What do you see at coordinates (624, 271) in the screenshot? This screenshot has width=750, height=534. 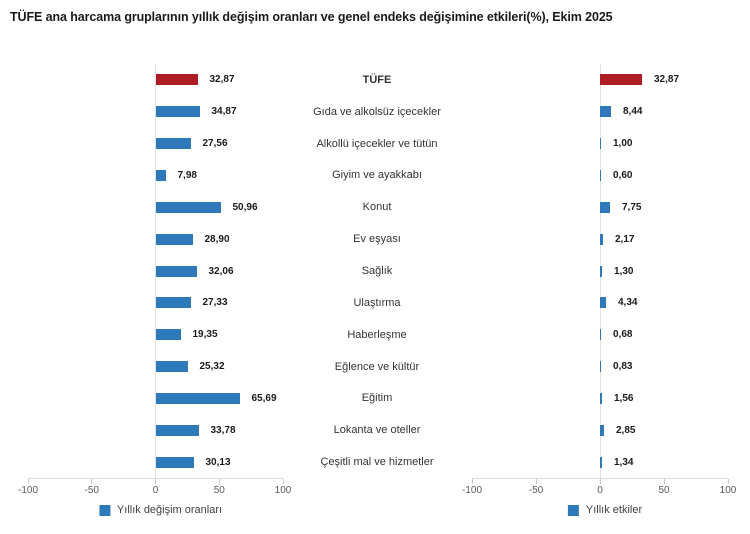 I see `bar-value-label: 1,30` at bounding box center [624, 271].